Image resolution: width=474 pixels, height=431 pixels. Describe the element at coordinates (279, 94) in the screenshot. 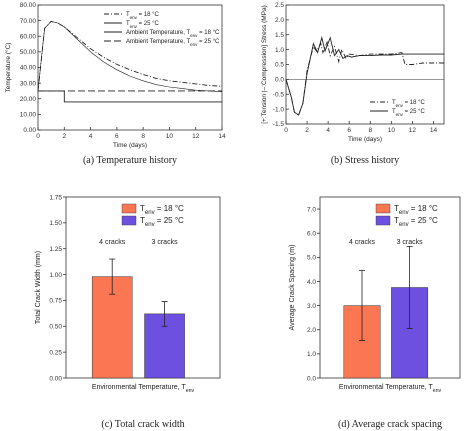

I see `y-tick-label: -0.5` at that location.